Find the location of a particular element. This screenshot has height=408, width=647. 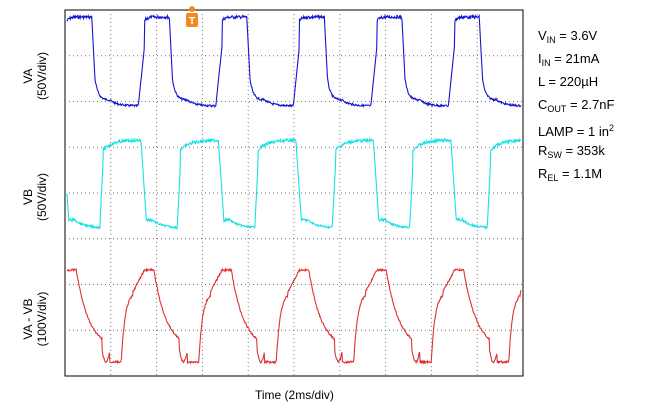

y-label-vavb: VA - VB (100V/div) is located at coordinates (35, 319).